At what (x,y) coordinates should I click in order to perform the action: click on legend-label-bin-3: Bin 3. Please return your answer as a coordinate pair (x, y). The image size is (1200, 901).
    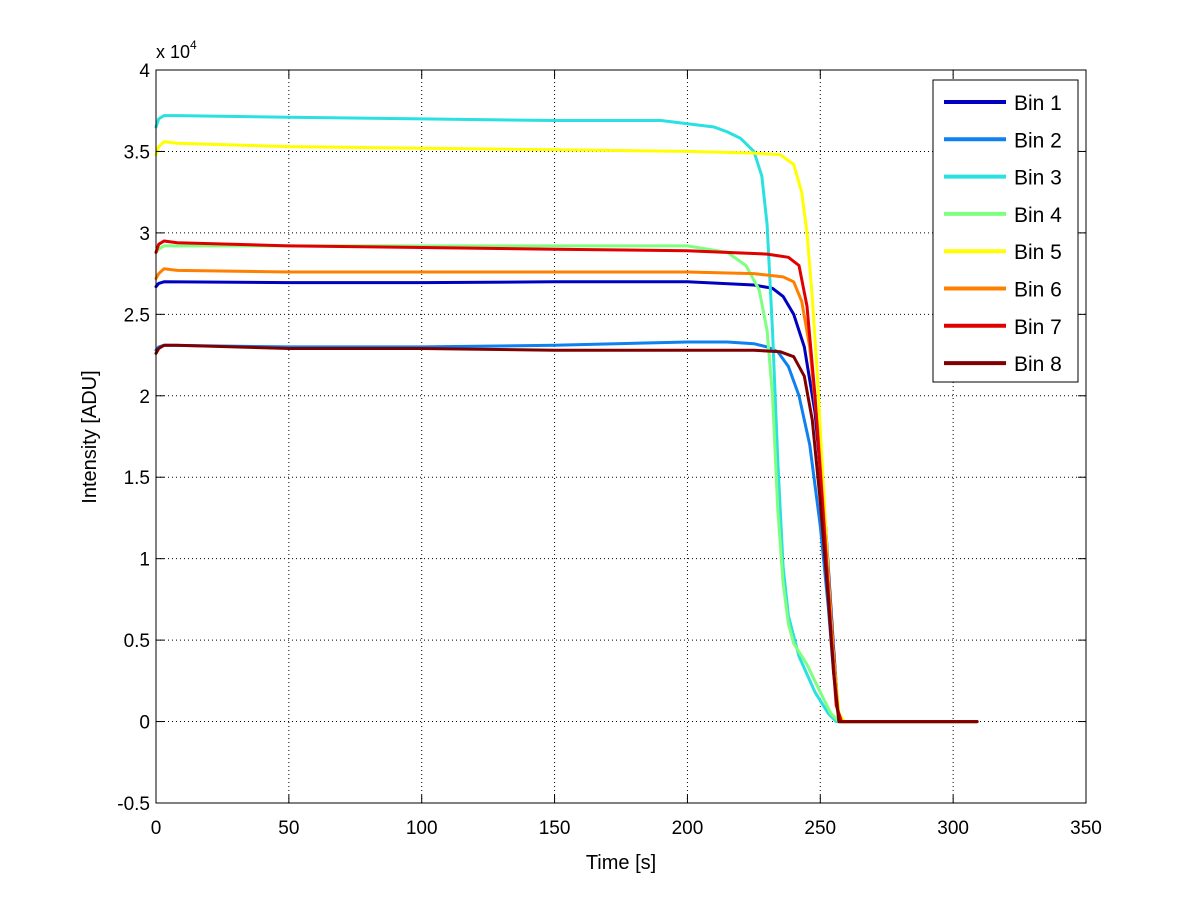
    Looking at the image, I should click on (1038, 178).